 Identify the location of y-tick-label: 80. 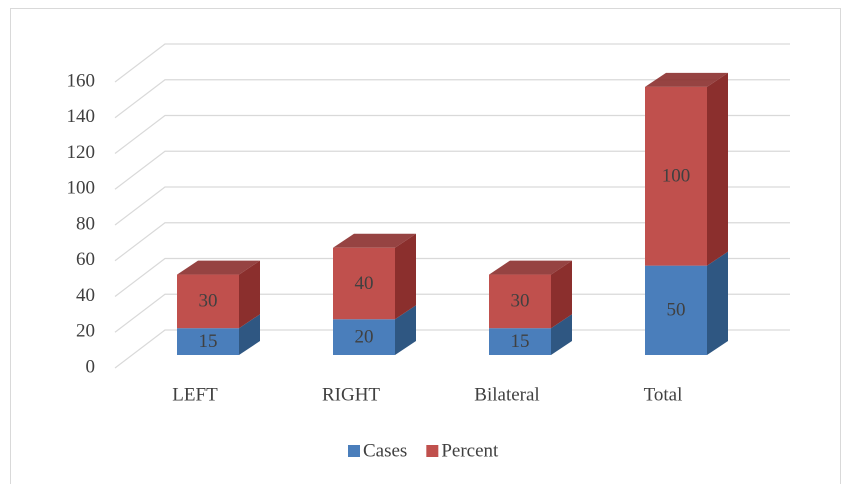
(85, 223).